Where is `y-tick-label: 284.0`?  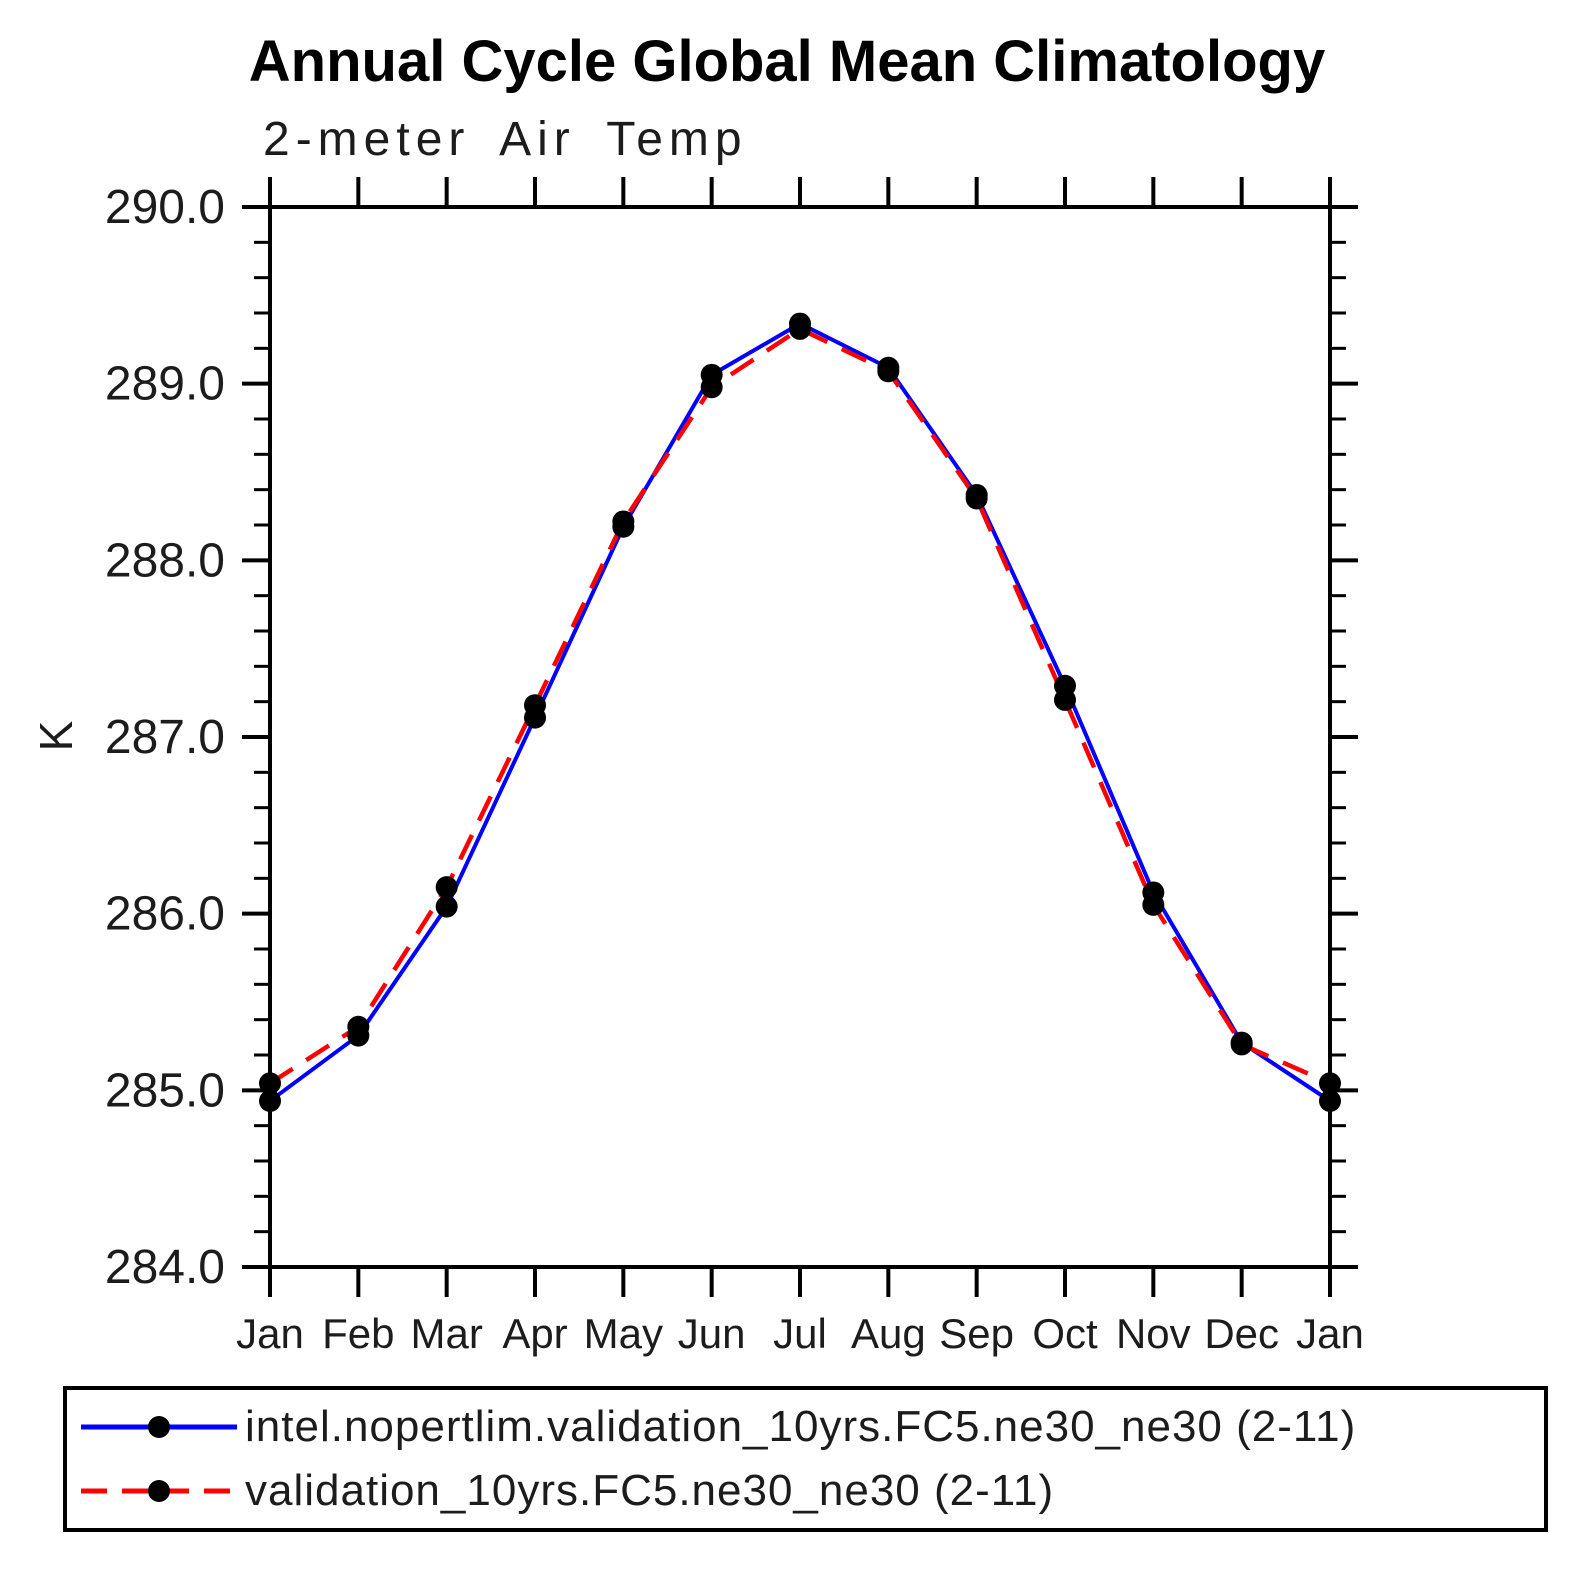 y-tick-label: 284.0 is located at coordinates (165, 1267).